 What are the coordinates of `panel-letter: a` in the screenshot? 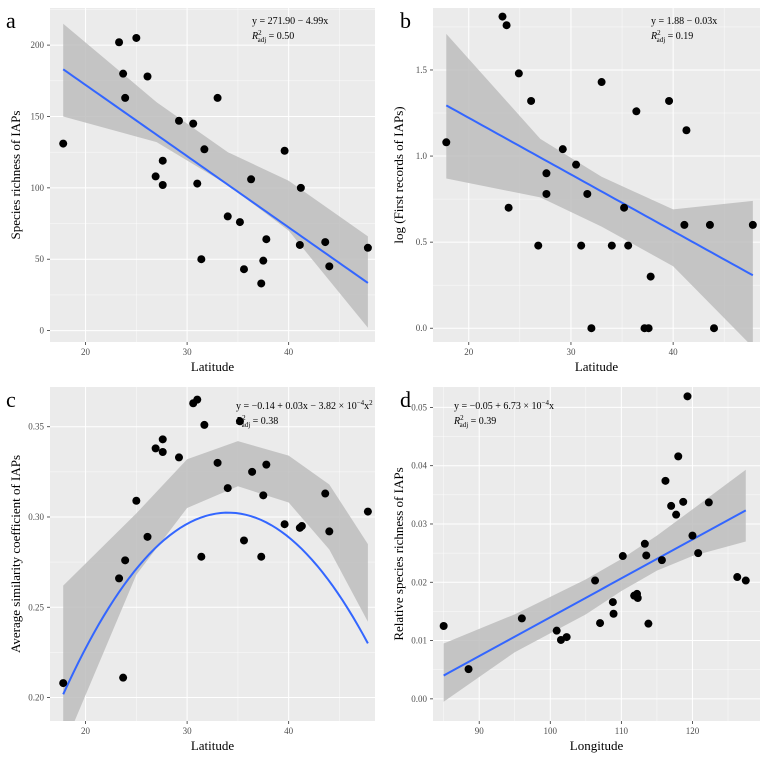 It's located at (11, 20).